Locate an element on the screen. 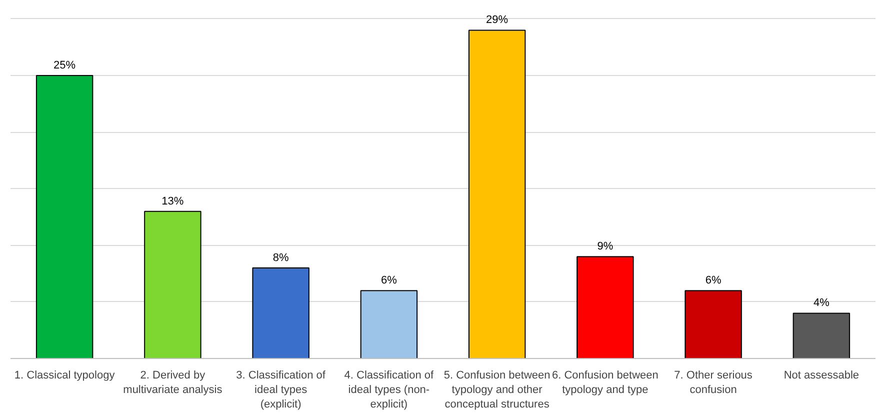 This screenshot has height=413, width=885. x-tick-label: 2. Derived by multivariate analysis is located at coordinates (173, 383).